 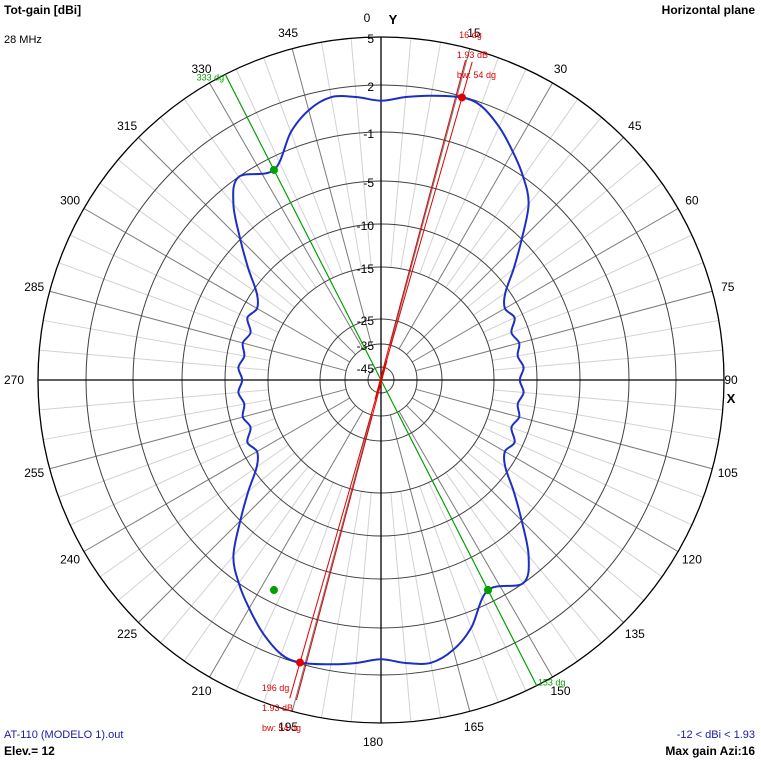 I want to click on radial-tick-label: -15, so click(x=366, y=269).